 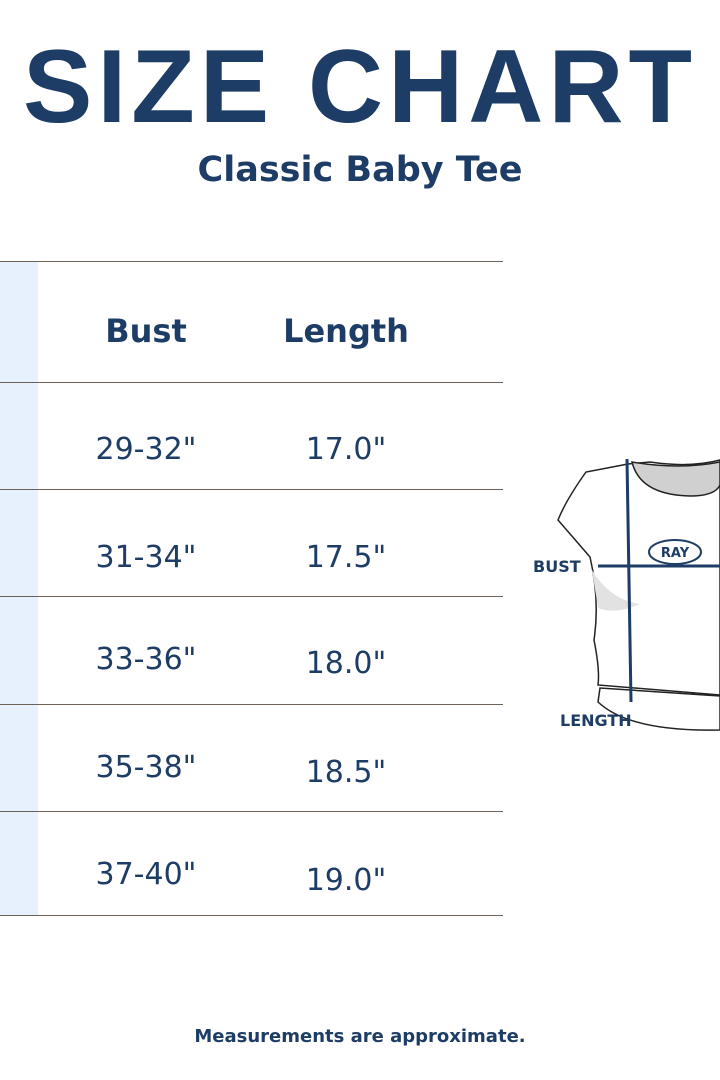 What do you see at coordinates (146, 331) in the screenshot?
I see `header-bust: Bust` at bounding box center [146, 331].